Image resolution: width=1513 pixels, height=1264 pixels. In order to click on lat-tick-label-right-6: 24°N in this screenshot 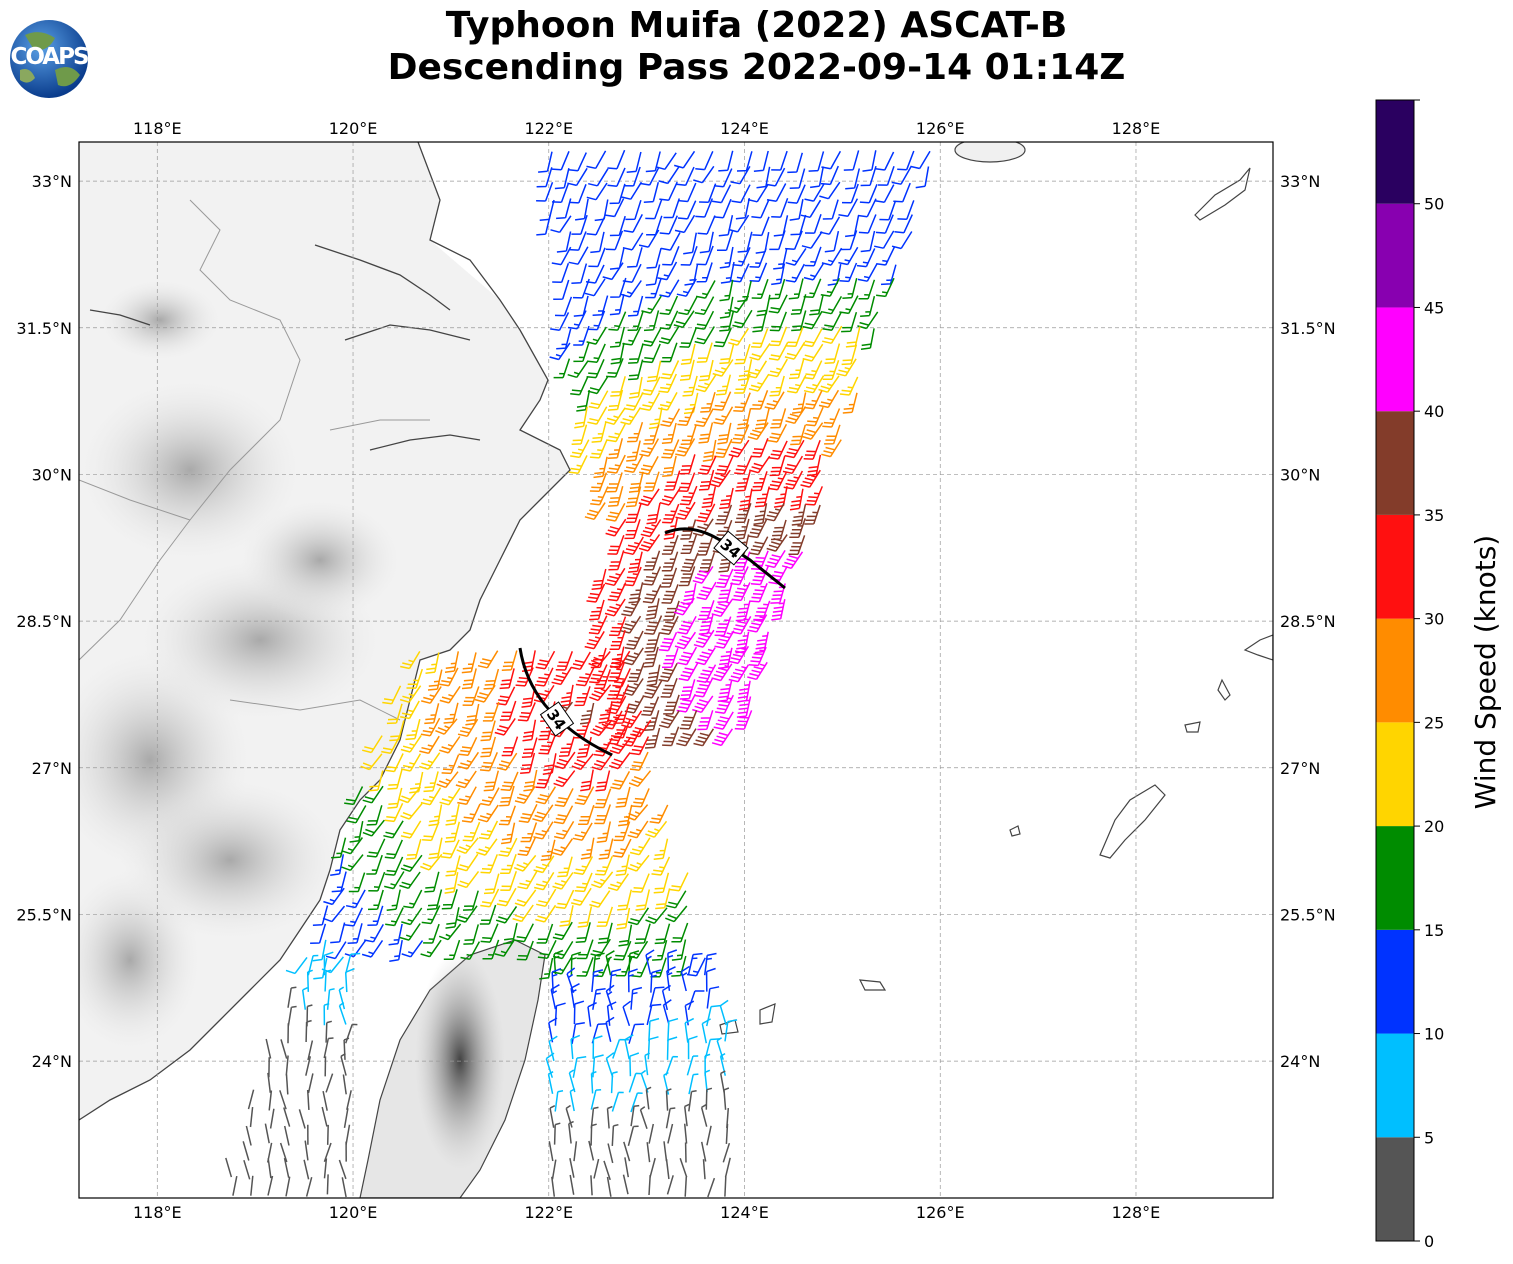, I will do `click(1300, 1061)`.